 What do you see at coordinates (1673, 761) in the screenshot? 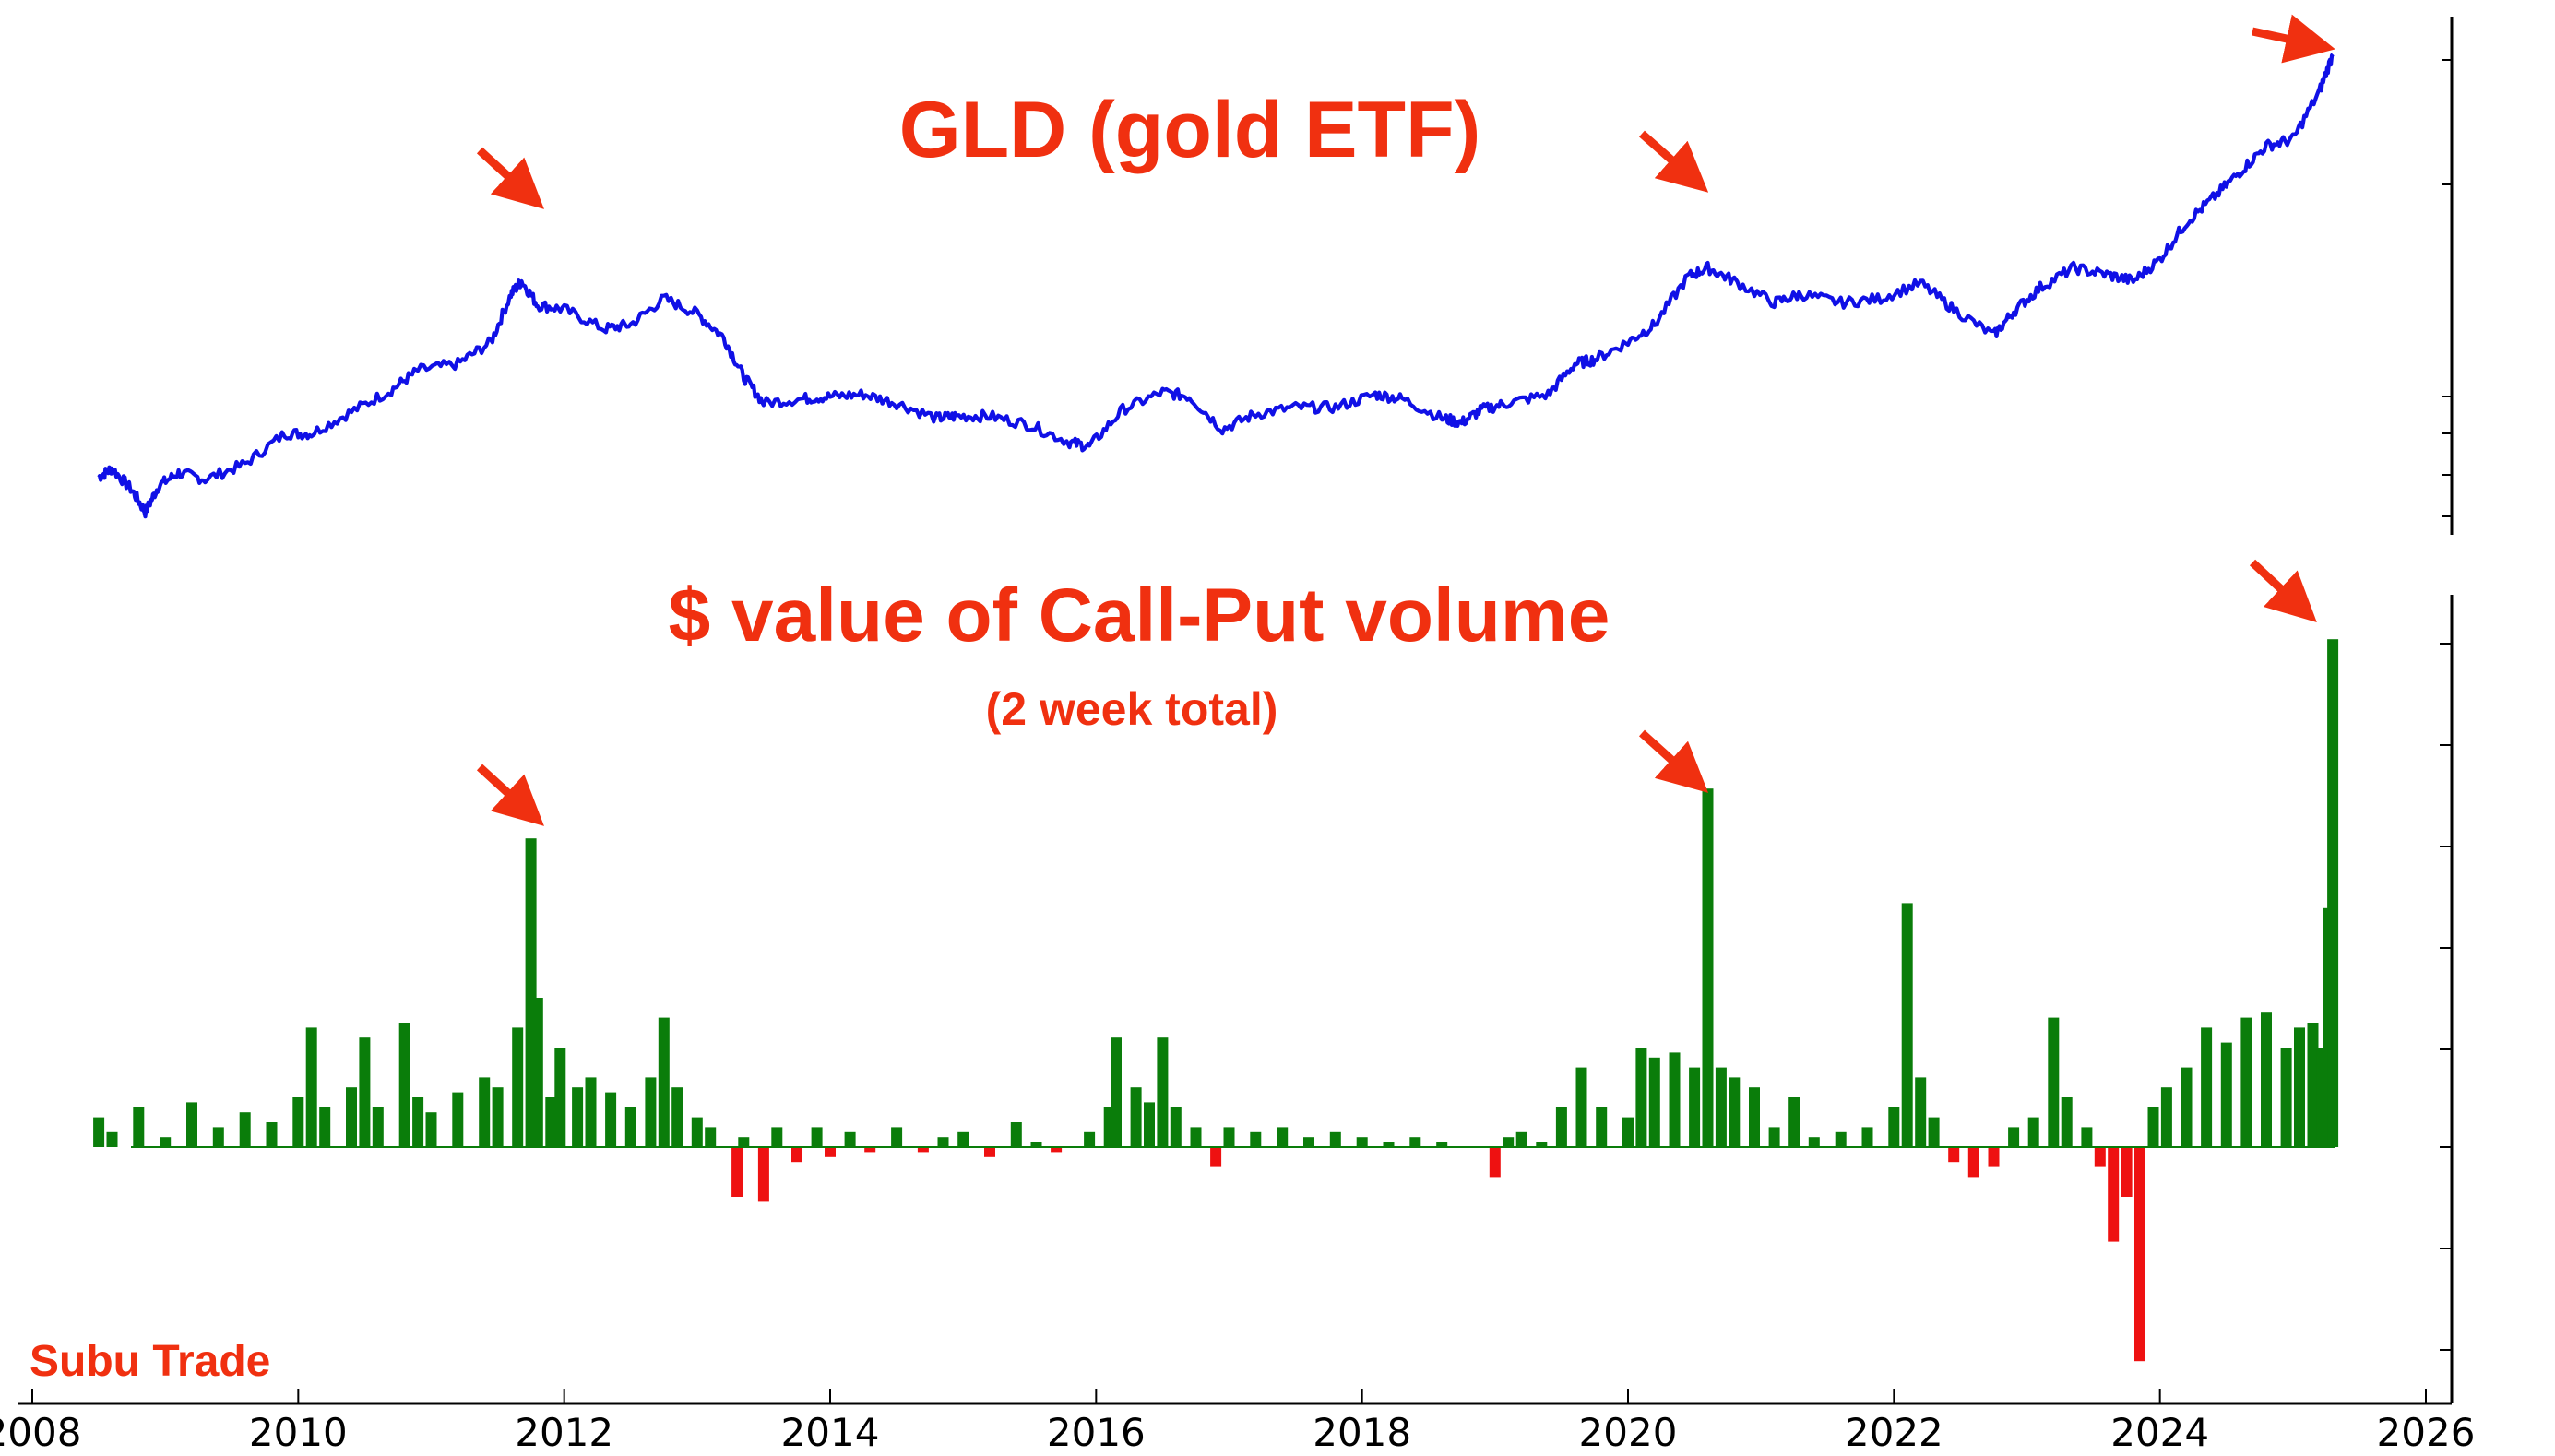
I see `arrow-2020-peak-volume` at bounding box center [1673, 761].